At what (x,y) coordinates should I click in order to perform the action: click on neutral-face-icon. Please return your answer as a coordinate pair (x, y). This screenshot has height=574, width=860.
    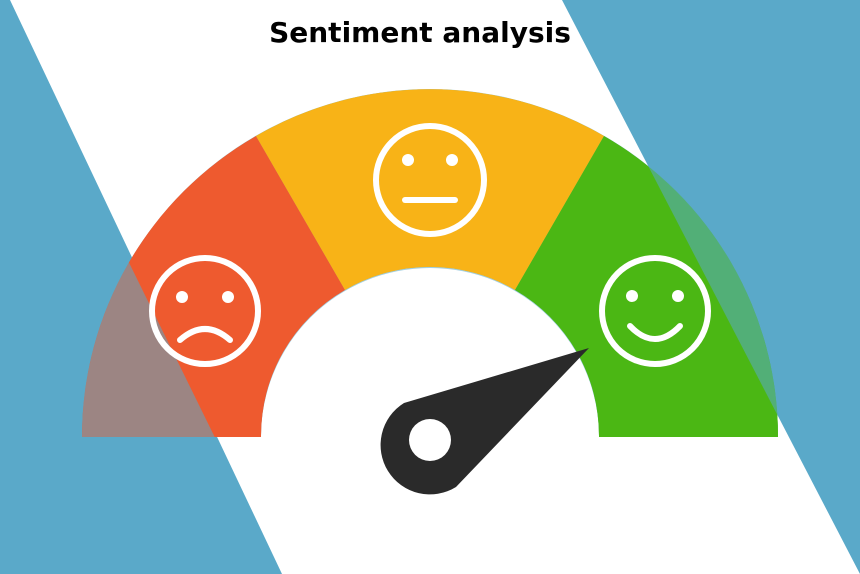
    Looking at the image, I should click on (430, 180).